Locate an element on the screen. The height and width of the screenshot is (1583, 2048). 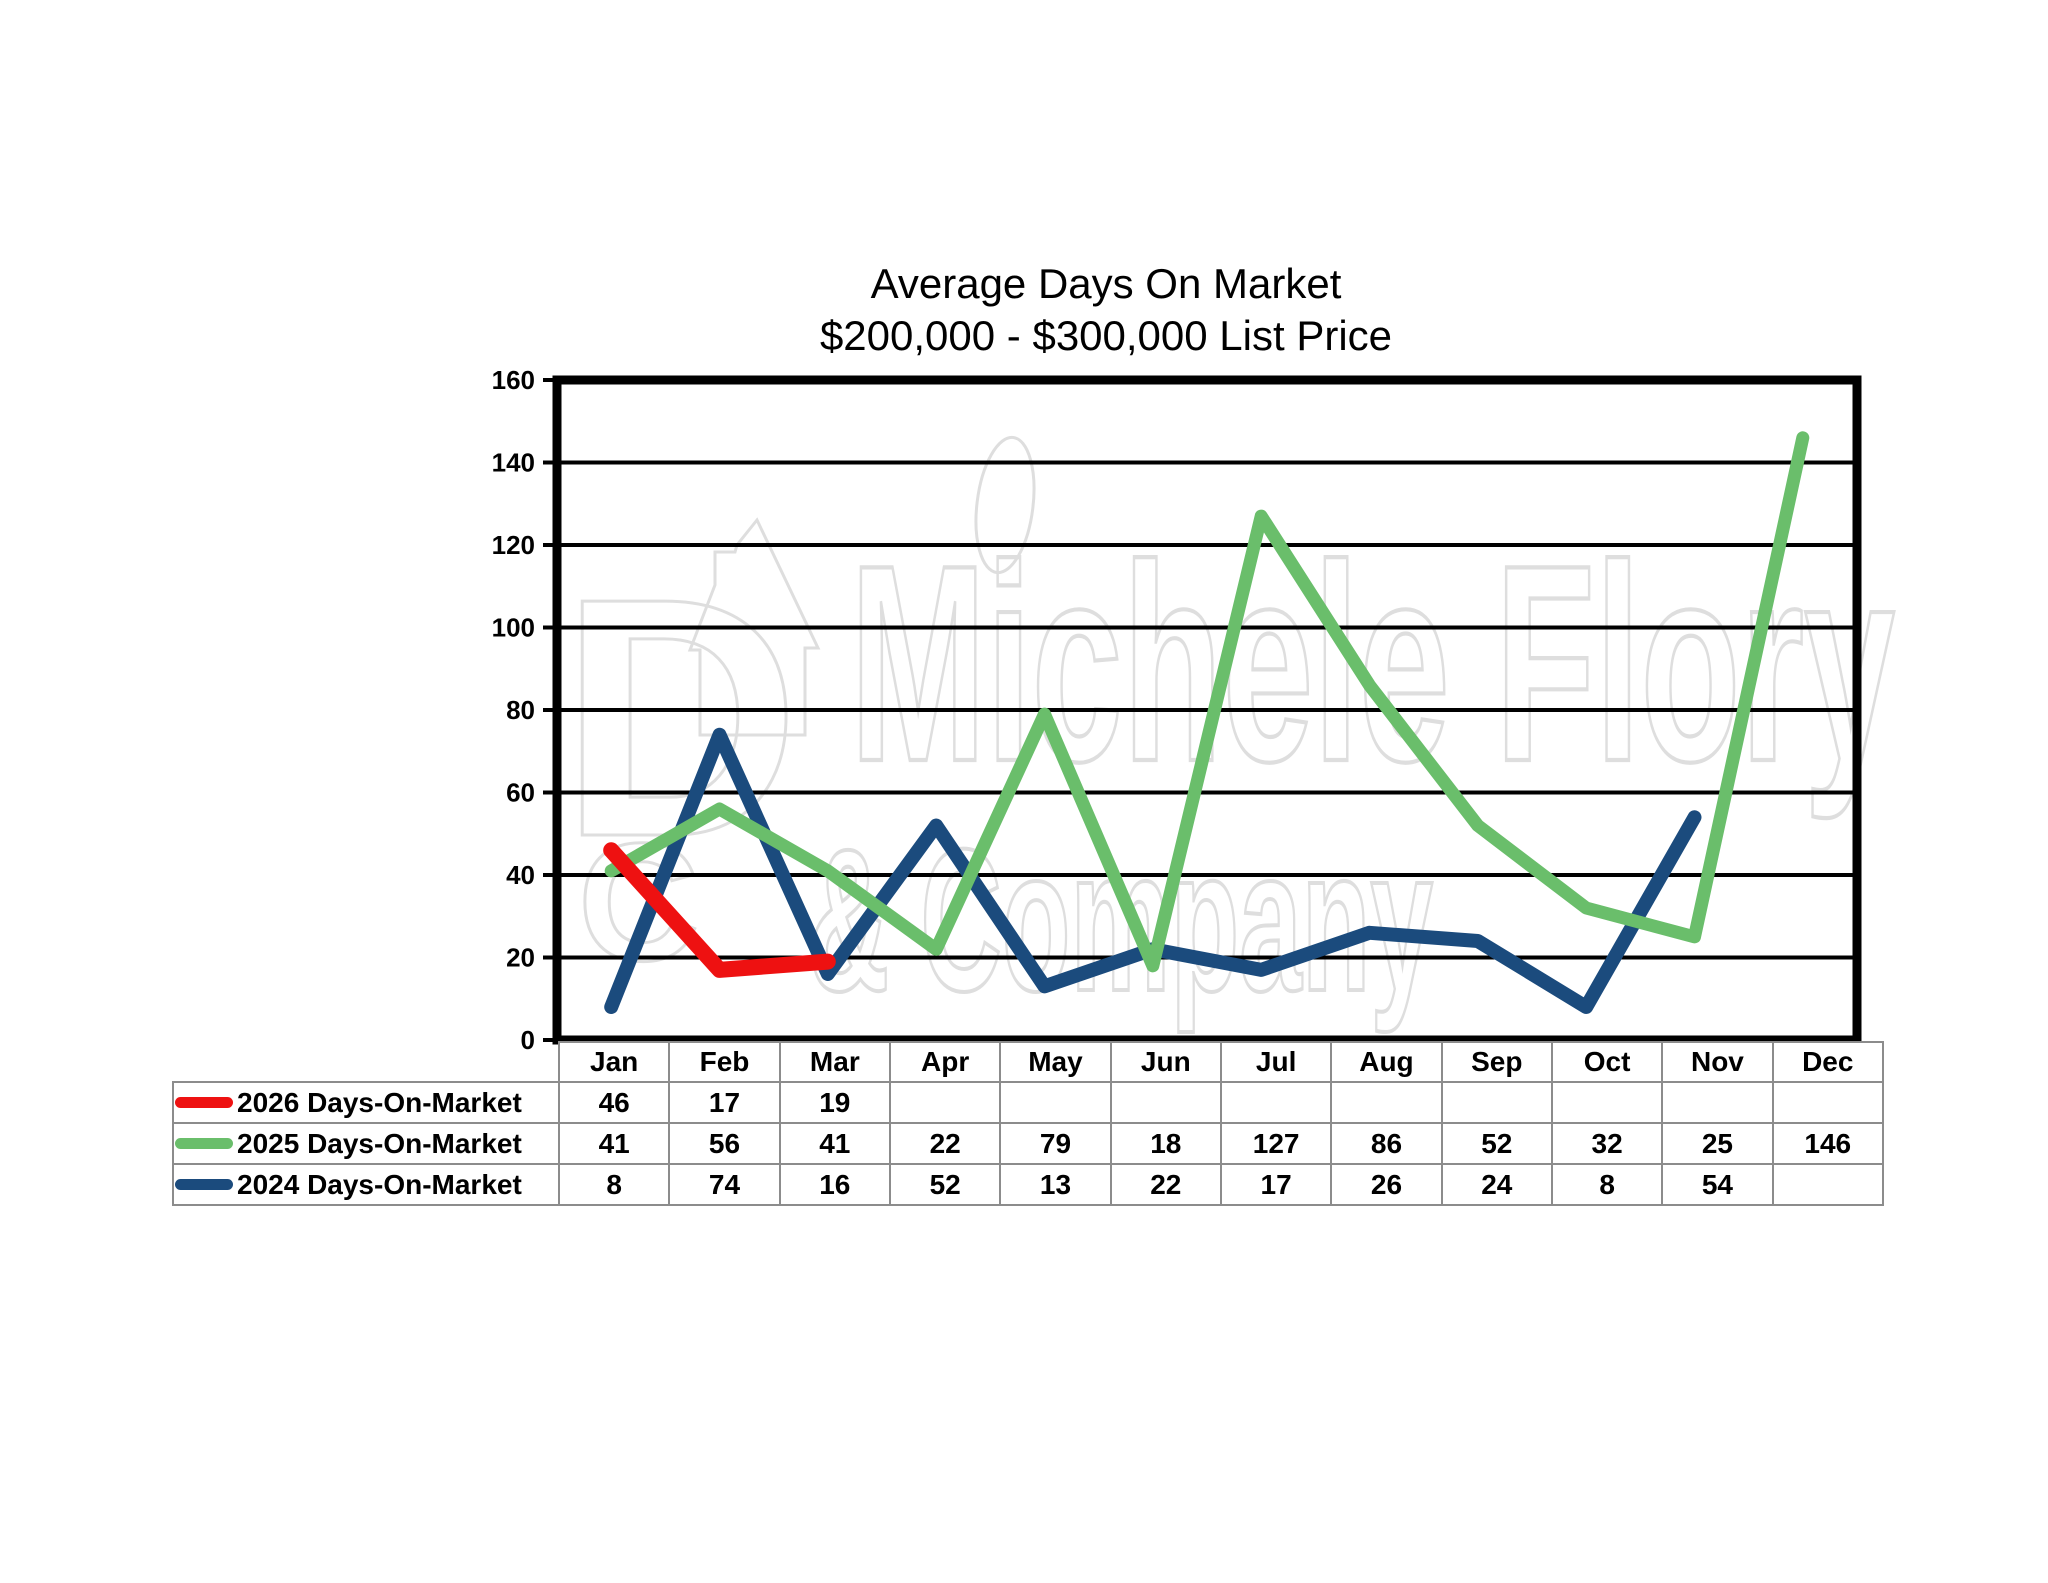
y-axis-label-120: 120 is located at coordinates (513, 545).